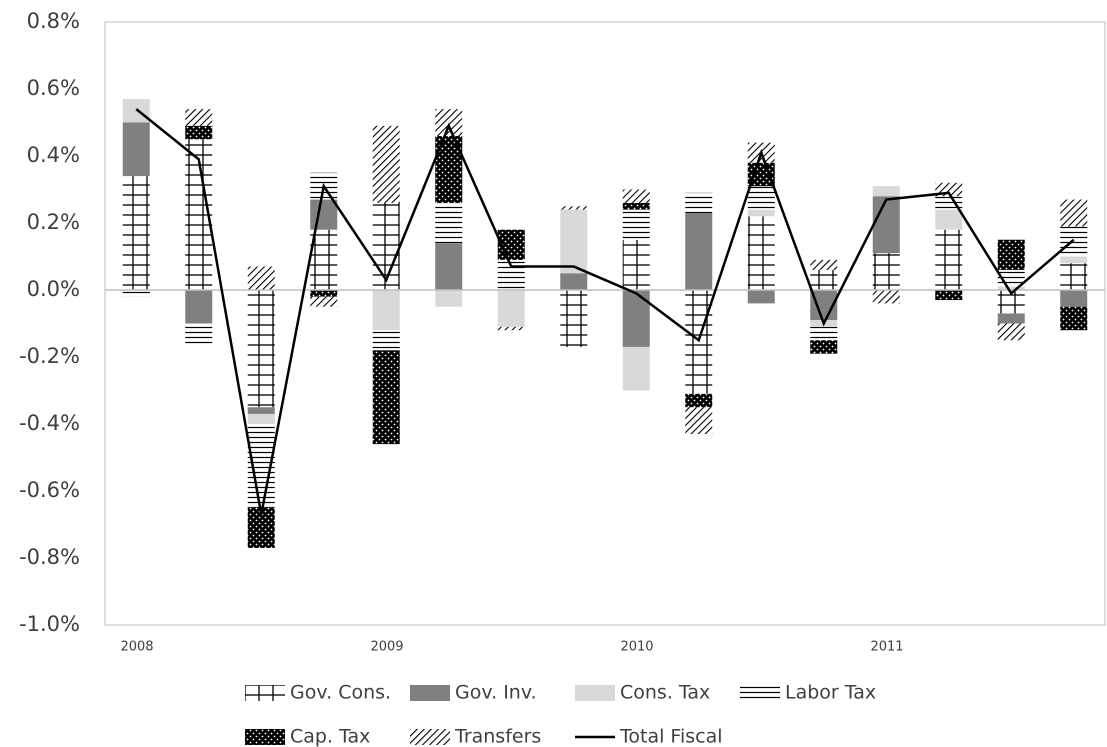  I want to click on y-tick-label: 0.2%, so click(53, 222).